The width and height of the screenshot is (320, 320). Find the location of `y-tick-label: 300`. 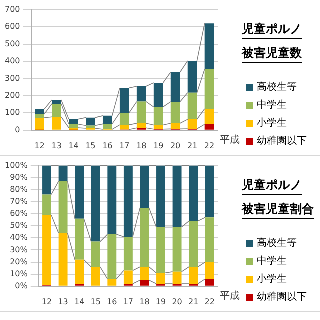

y-tick-label: 300 is located at coordinates (12, 78).